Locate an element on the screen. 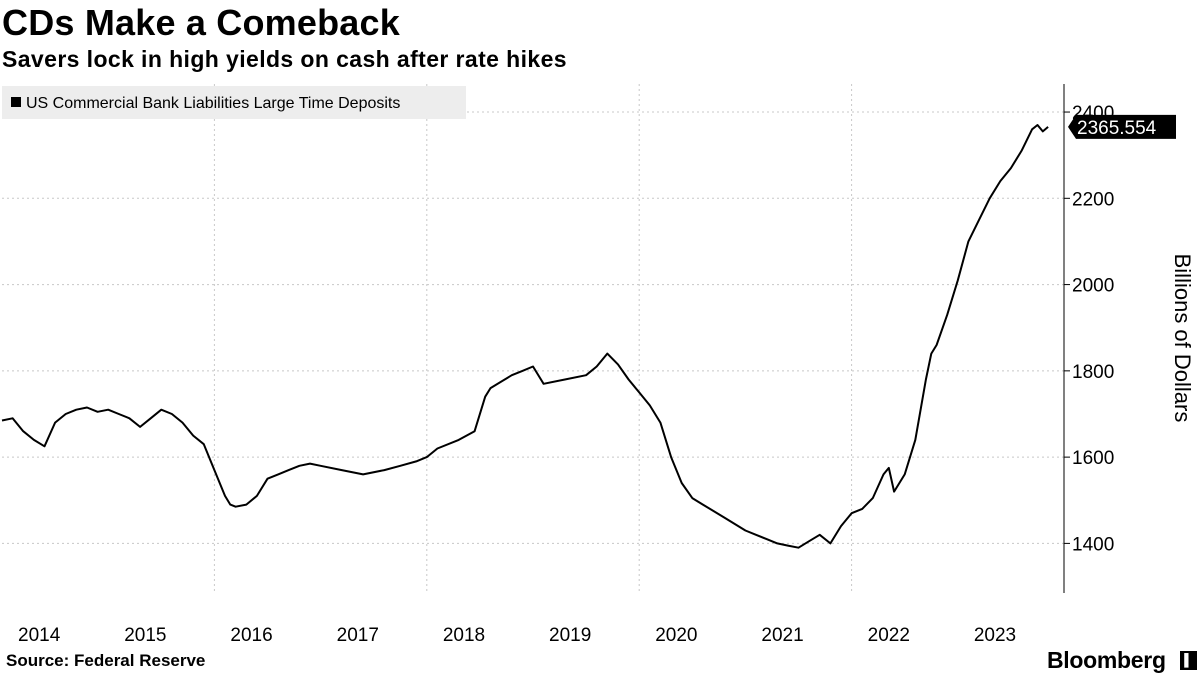  legend-box is located at coordinates (234, 102).